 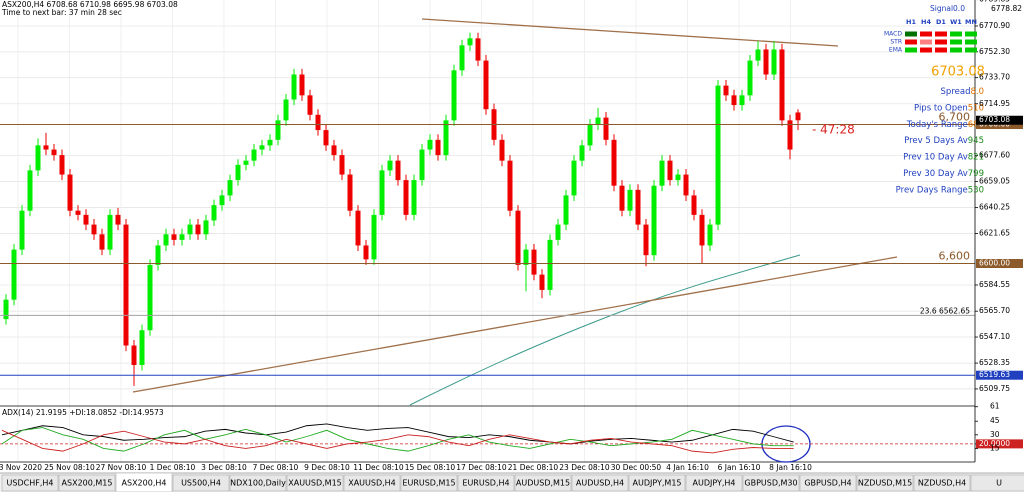 I want to click on adx-level-box, so click(x=999, y=444).